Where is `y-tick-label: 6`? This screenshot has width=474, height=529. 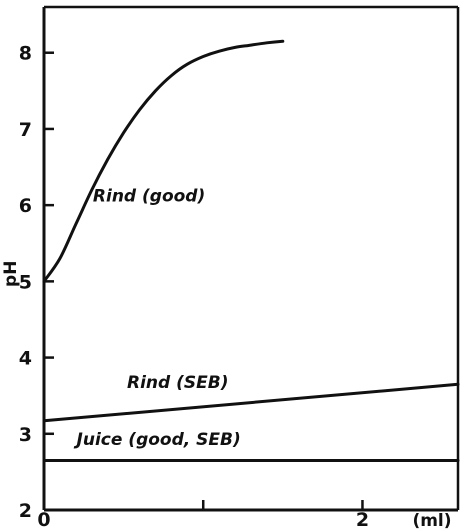 y-tick-label: 6 is located at coordinates (25, 206).